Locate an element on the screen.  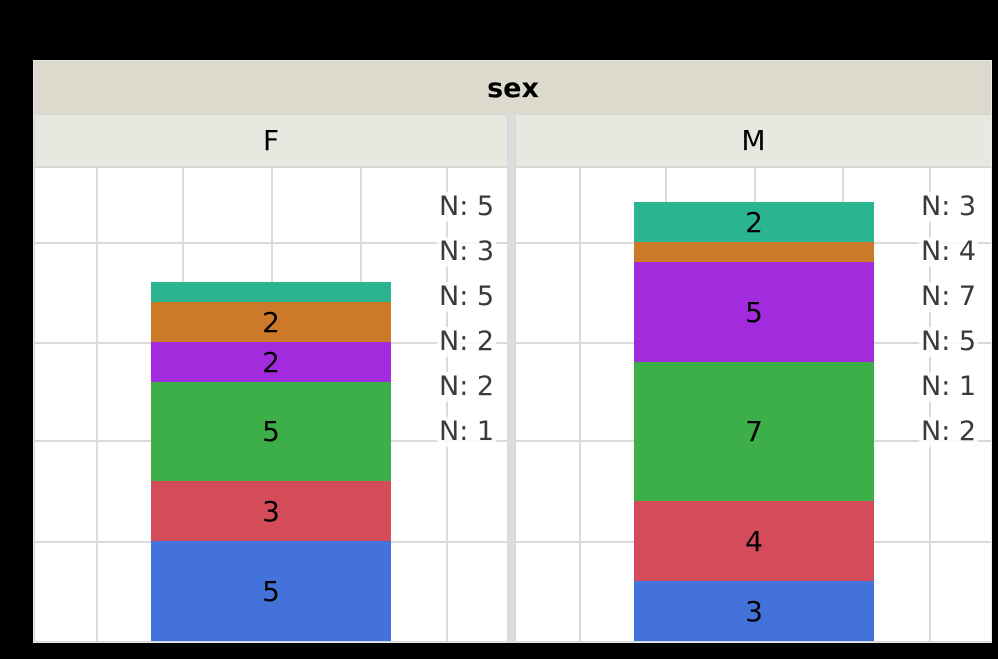
panel-header-f: F is located at coordinates (271, 141).